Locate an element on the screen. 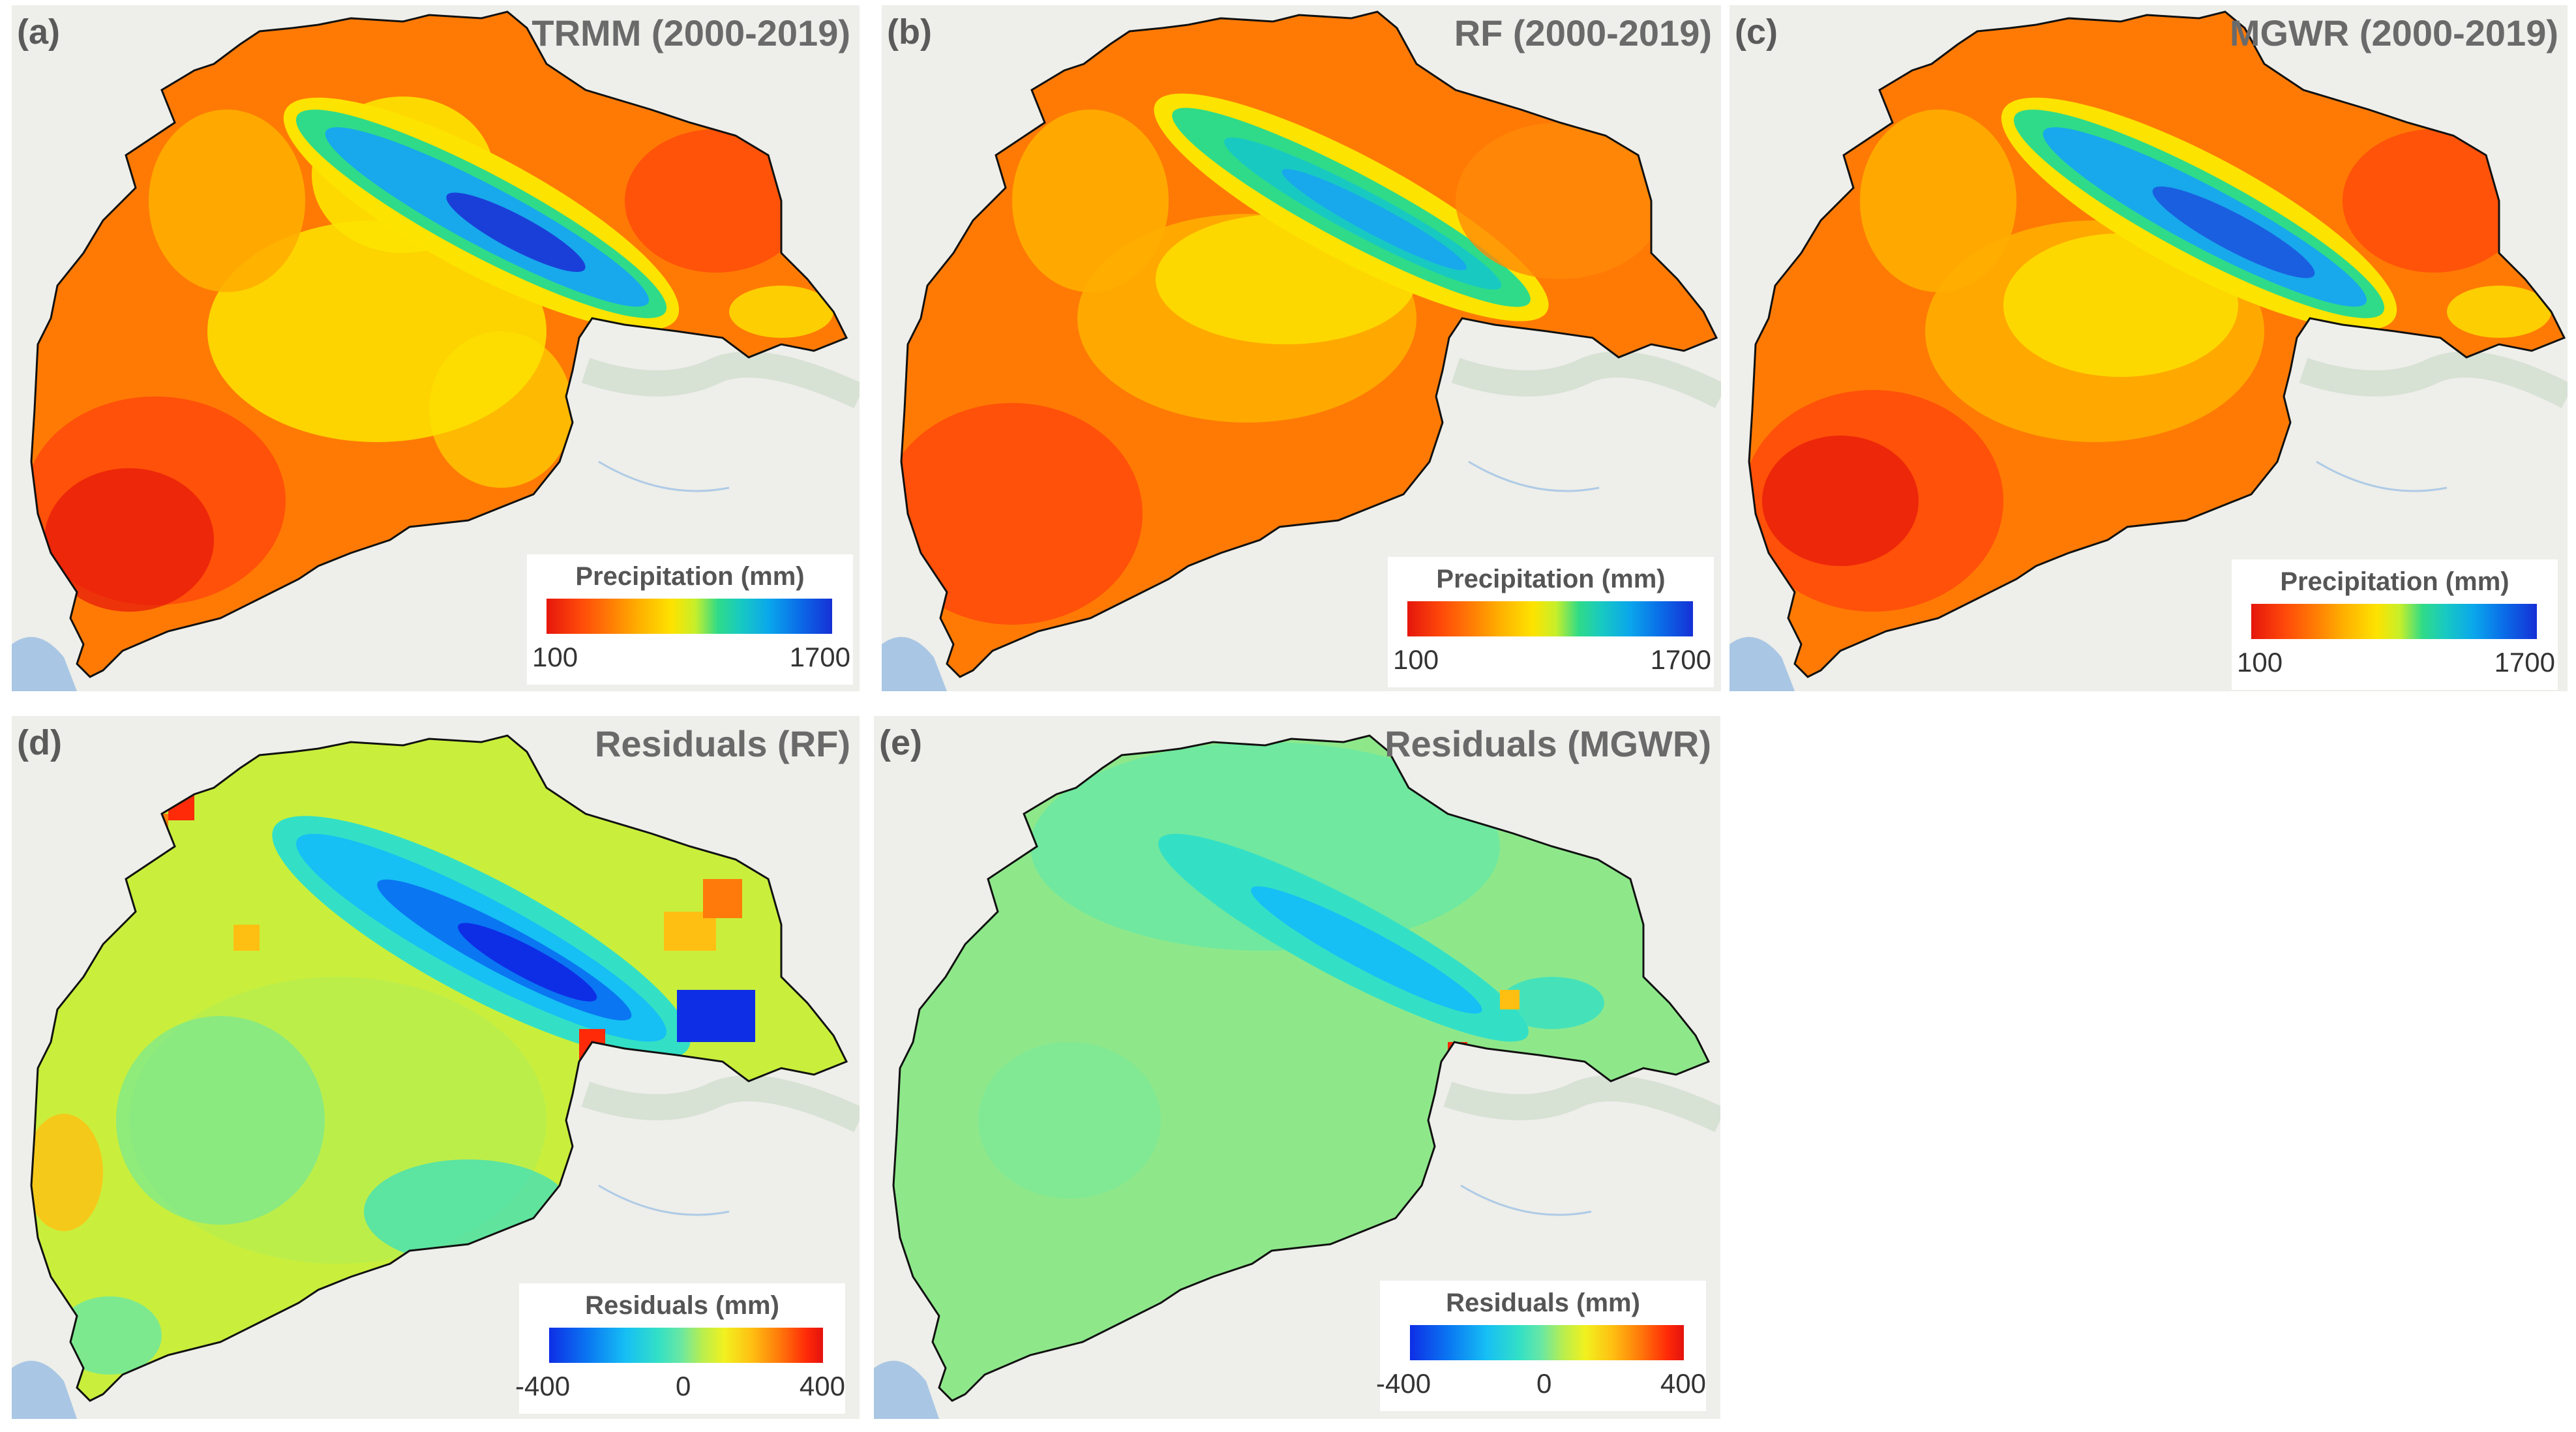 Image resolution: width=2576 pixels, height=1432 pixels. panel-label: (b) is located at coordinates (909, 32).